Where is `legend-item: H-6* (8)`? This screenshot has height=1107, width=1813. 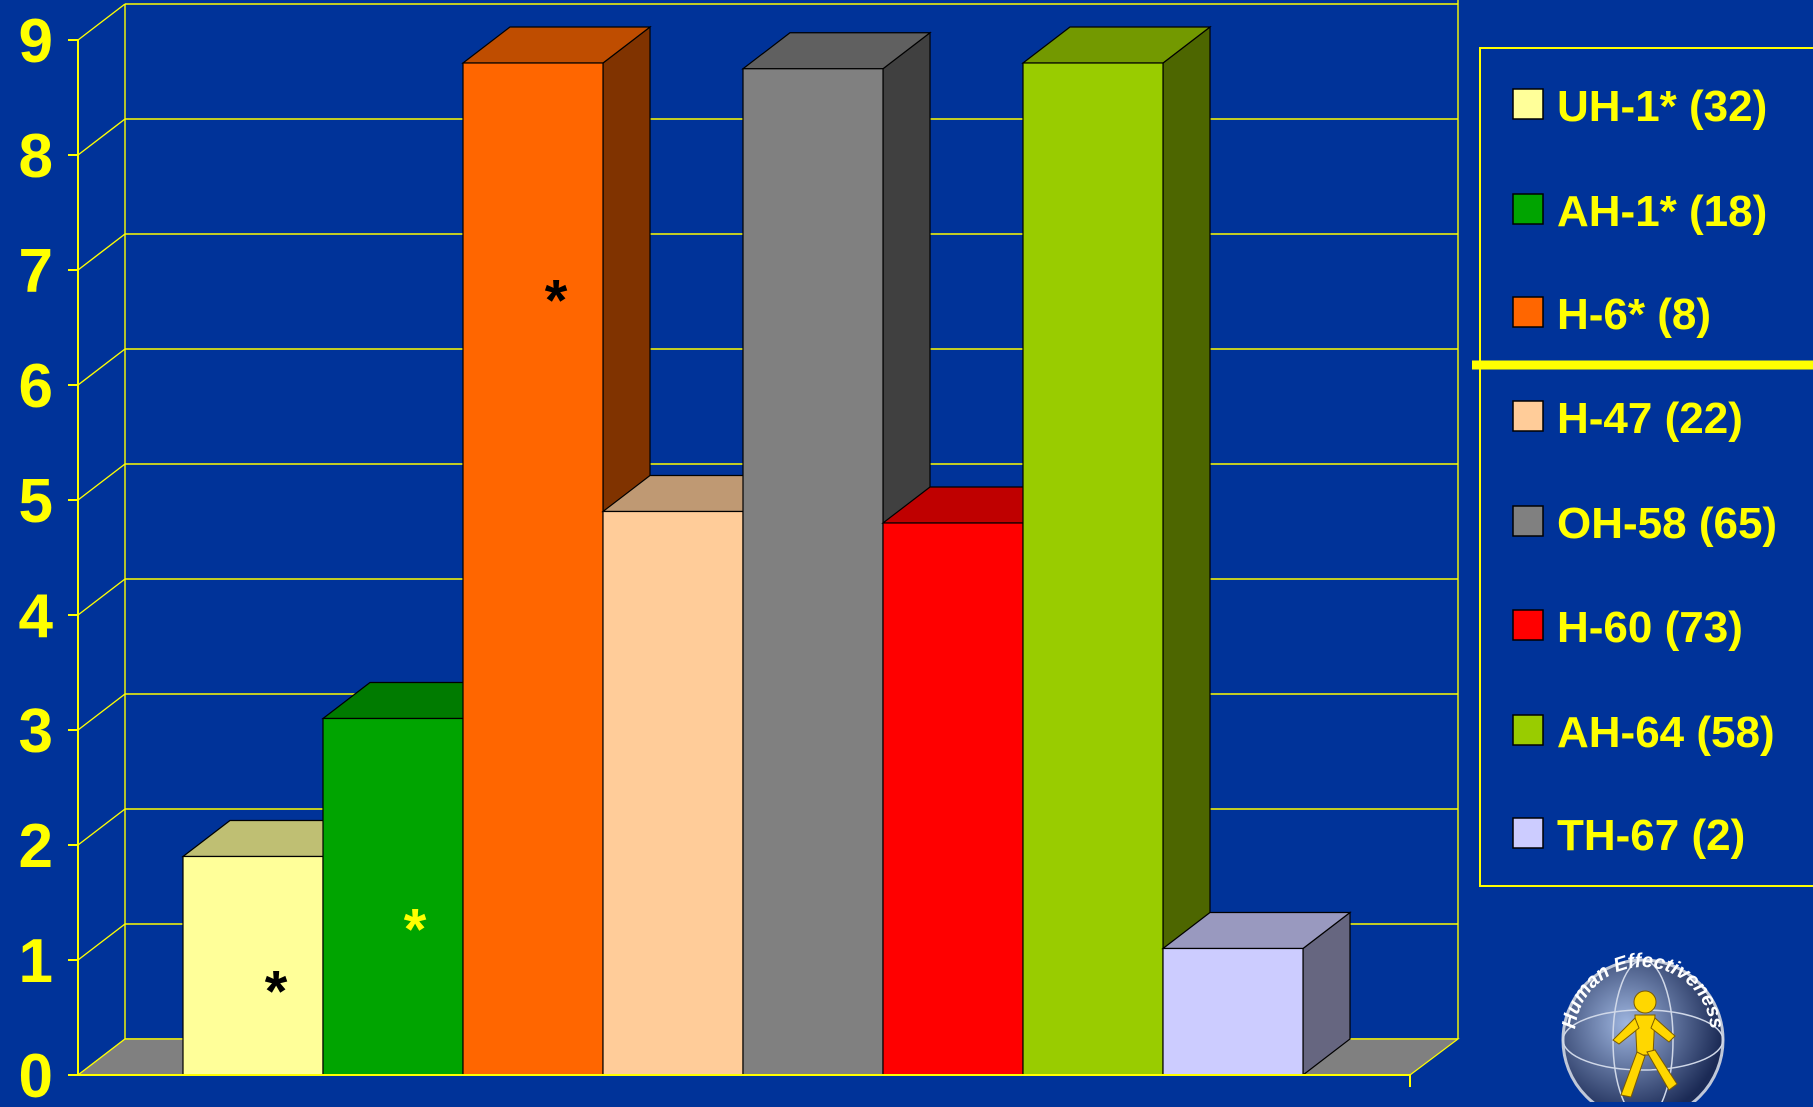 legend-item: H-6* (8) is located at coordinates (1611, 314).